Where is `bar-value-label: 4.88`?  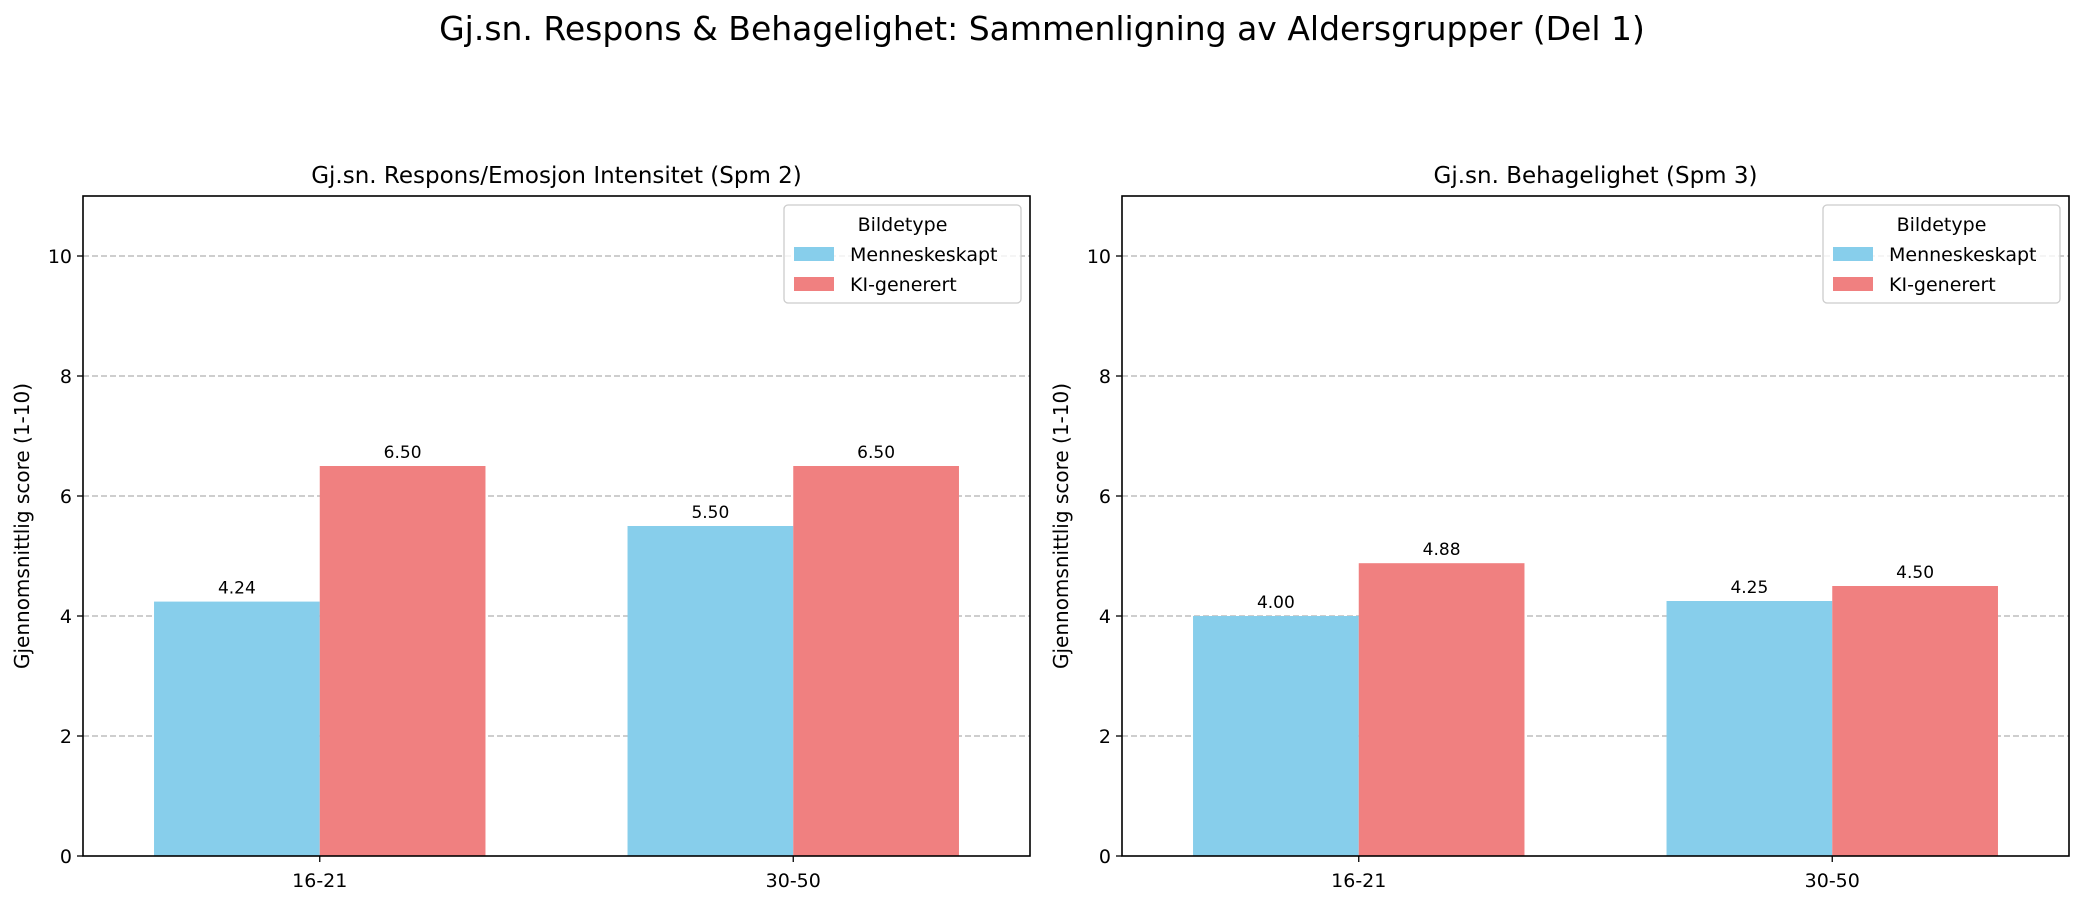 bar-value-label: 4.88 is located at coordinates (1442, 550).